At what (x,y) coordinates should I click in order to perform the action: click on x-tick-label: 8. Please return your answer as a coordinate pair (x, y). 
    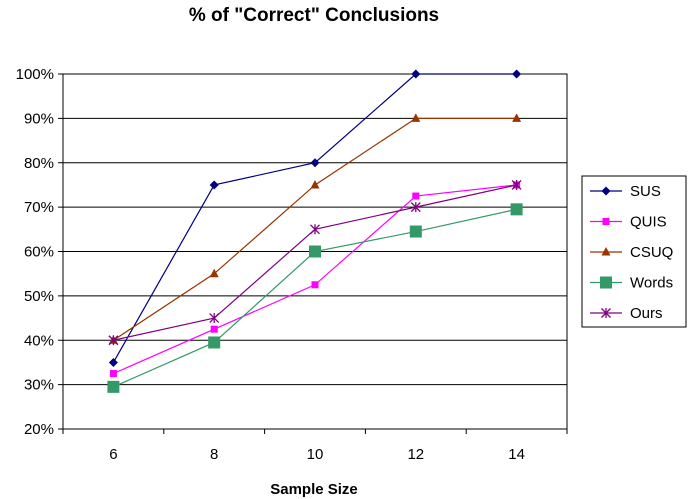
    Looking at the image, I should click on (214, 454).